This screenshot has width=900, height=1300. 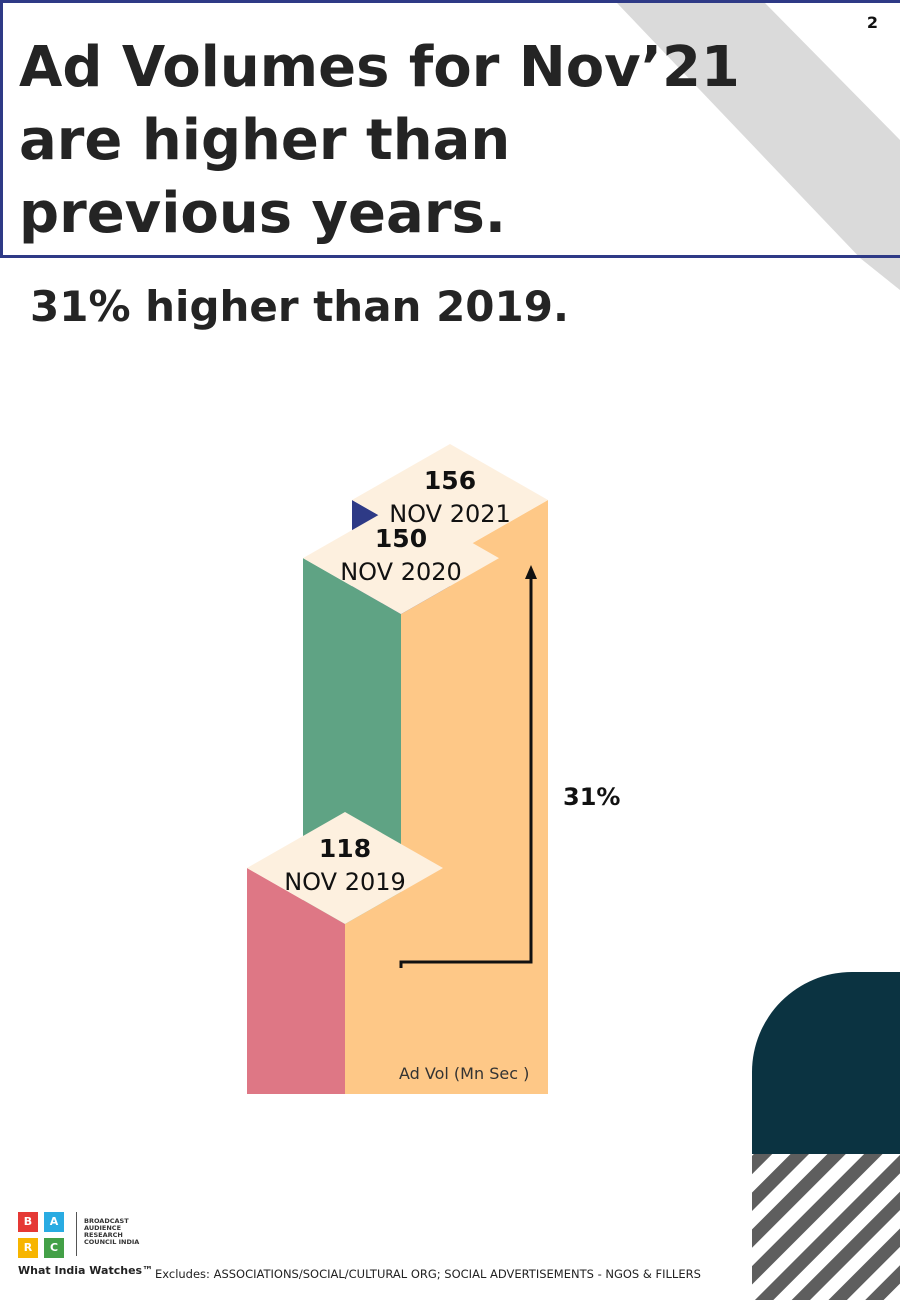 I want to click on data-label-nov-2021: 156, so click(x=450, y=480).